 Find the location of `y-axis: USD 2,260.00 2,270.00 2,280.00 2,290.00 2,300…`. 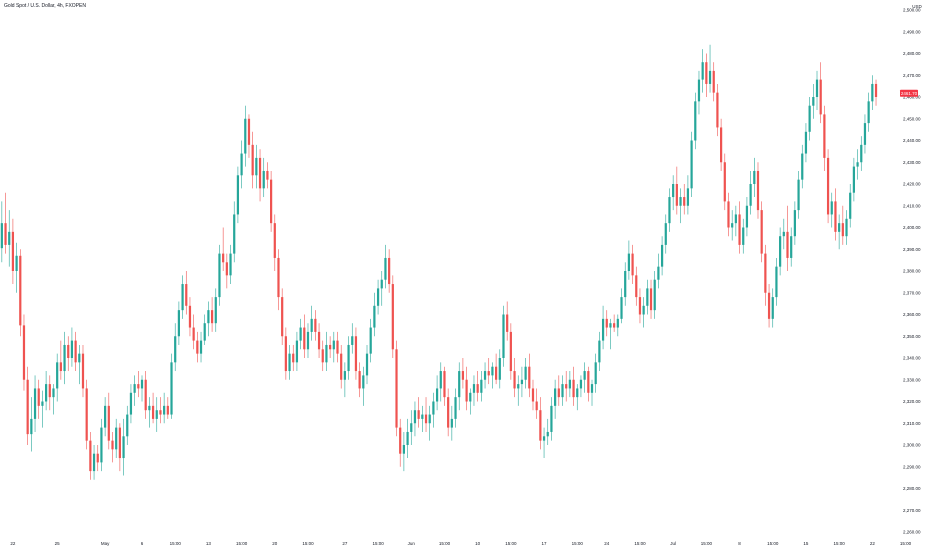

y-axis: USD 2,260.00 2,270.00 2,280.00 2,290.00 2,300… is located at coordinates (912, 269).